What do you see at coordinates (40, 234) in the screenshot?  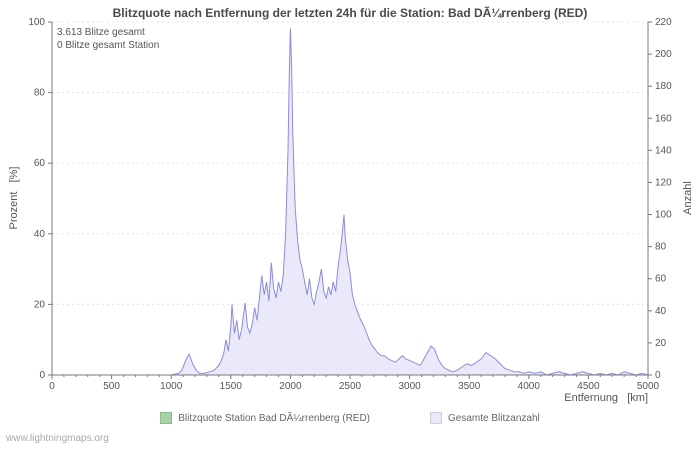 I see `left-tick-label: 40` at bounding box center [40, 234].